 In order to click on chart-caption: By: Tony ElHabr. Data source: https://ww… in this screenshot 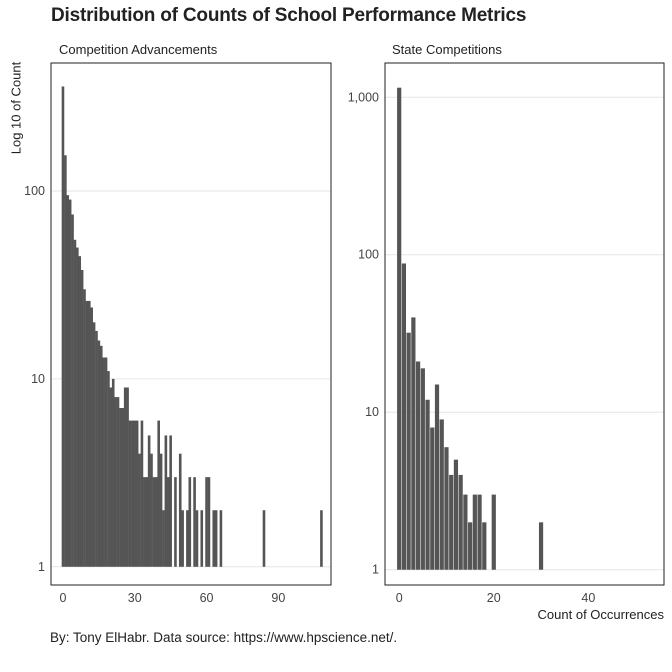, I will do `click(224, 637)`.